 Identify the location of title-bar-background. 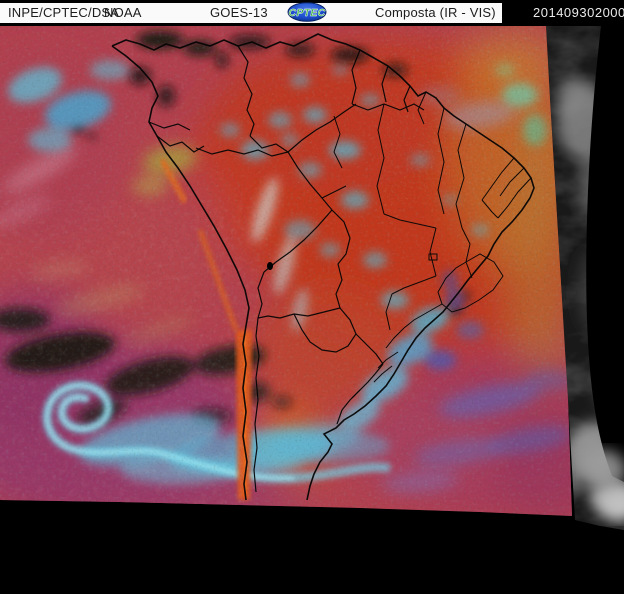
(251, 13).